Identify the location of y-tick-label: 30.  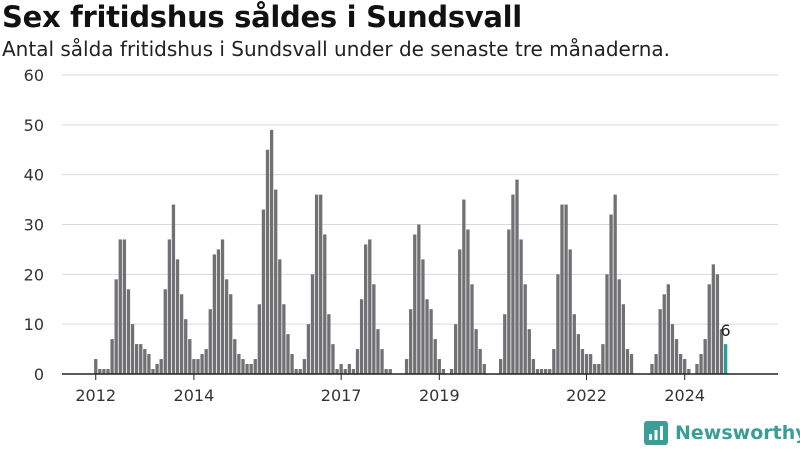
(34, 225).